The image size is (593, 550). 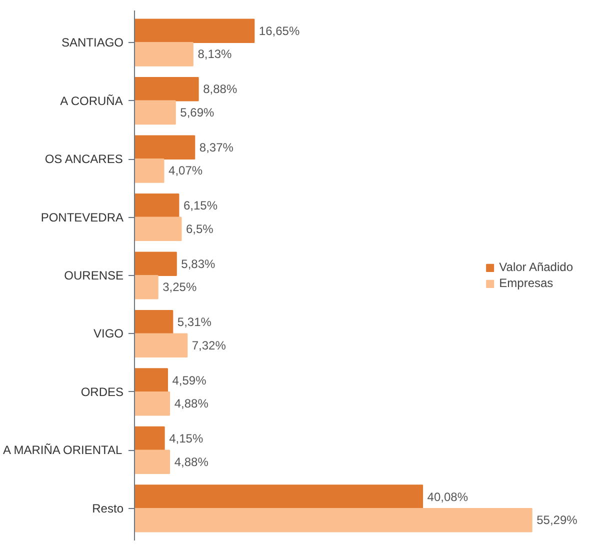 I want to click on data-label: 8,13%, so click(x=215, y=54).